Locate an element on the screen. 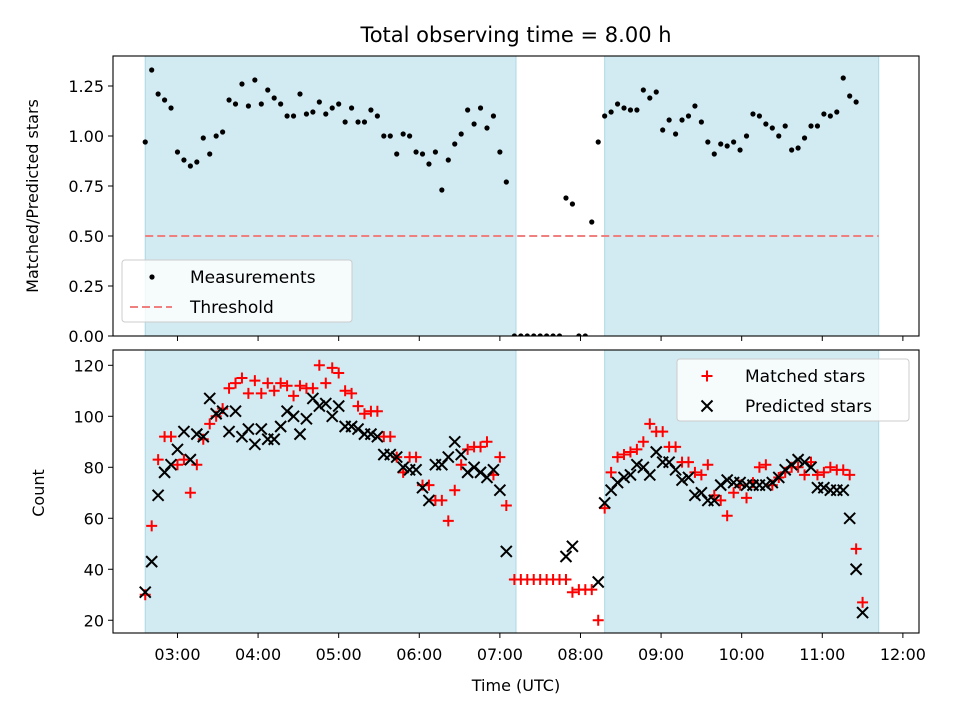  x-tick-label: 10:00 is located at coordinates (742, 654).